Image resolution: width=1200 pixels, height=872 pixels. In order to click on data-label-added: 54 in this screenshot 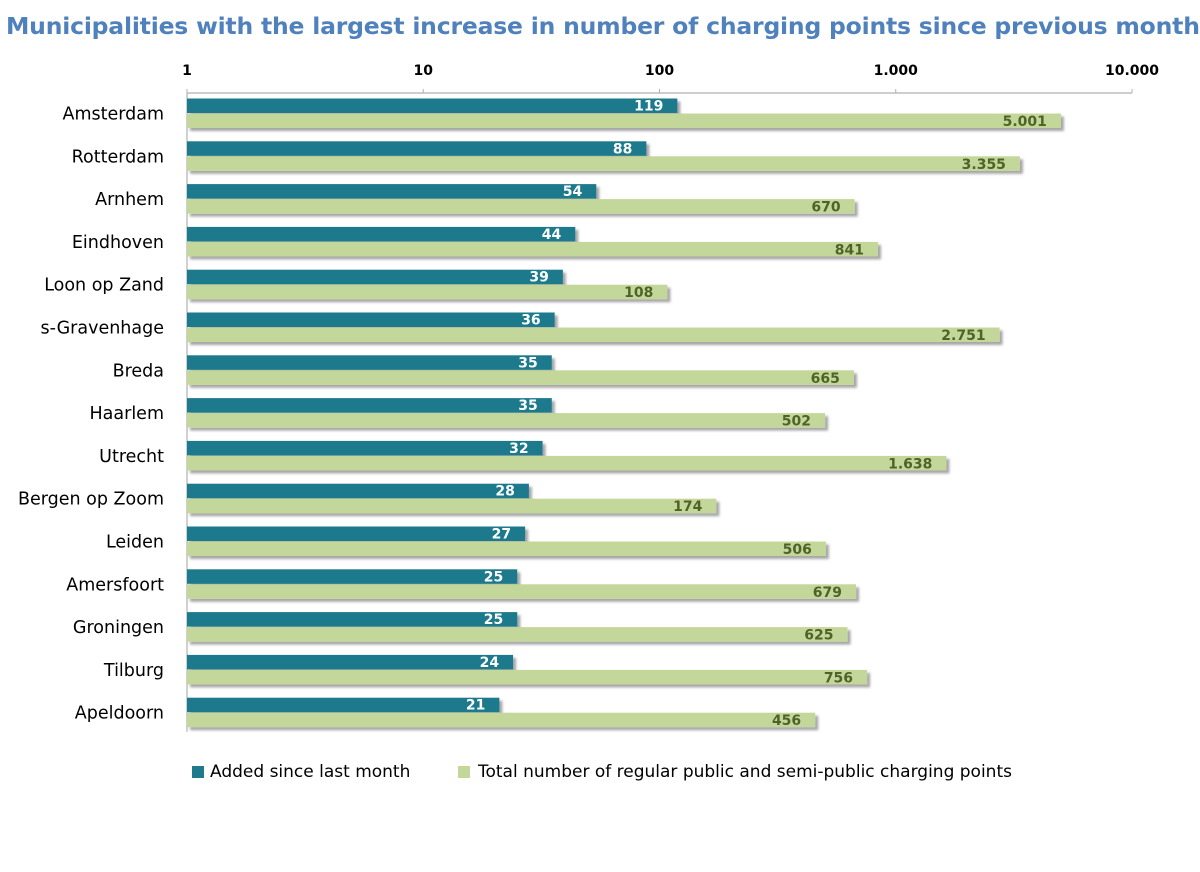, I will do `click(573, 192)`.